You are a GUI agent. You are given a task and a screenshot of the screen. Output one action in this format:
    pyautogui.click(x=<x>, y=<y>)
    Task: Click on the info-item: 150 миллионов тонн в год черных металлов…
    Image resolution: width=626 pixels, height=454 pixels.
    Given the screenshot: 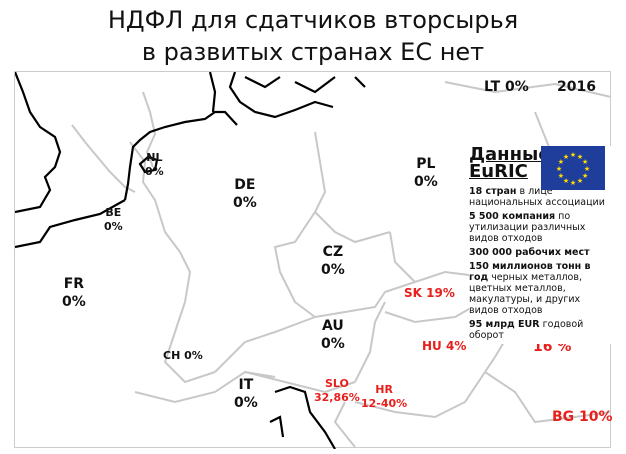 What is the action you would take?
    pyautogui.click(x=530, y=288)
    